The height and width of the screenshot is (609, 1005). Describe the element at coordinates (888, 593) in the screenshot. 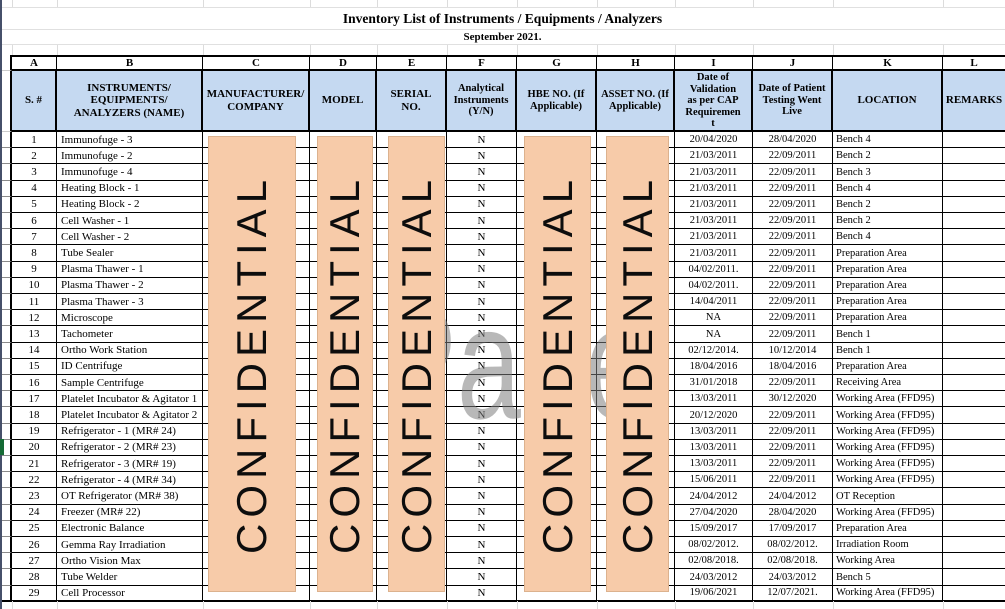

I see `cell-K-29: Working Area (FFD95)` at that location.